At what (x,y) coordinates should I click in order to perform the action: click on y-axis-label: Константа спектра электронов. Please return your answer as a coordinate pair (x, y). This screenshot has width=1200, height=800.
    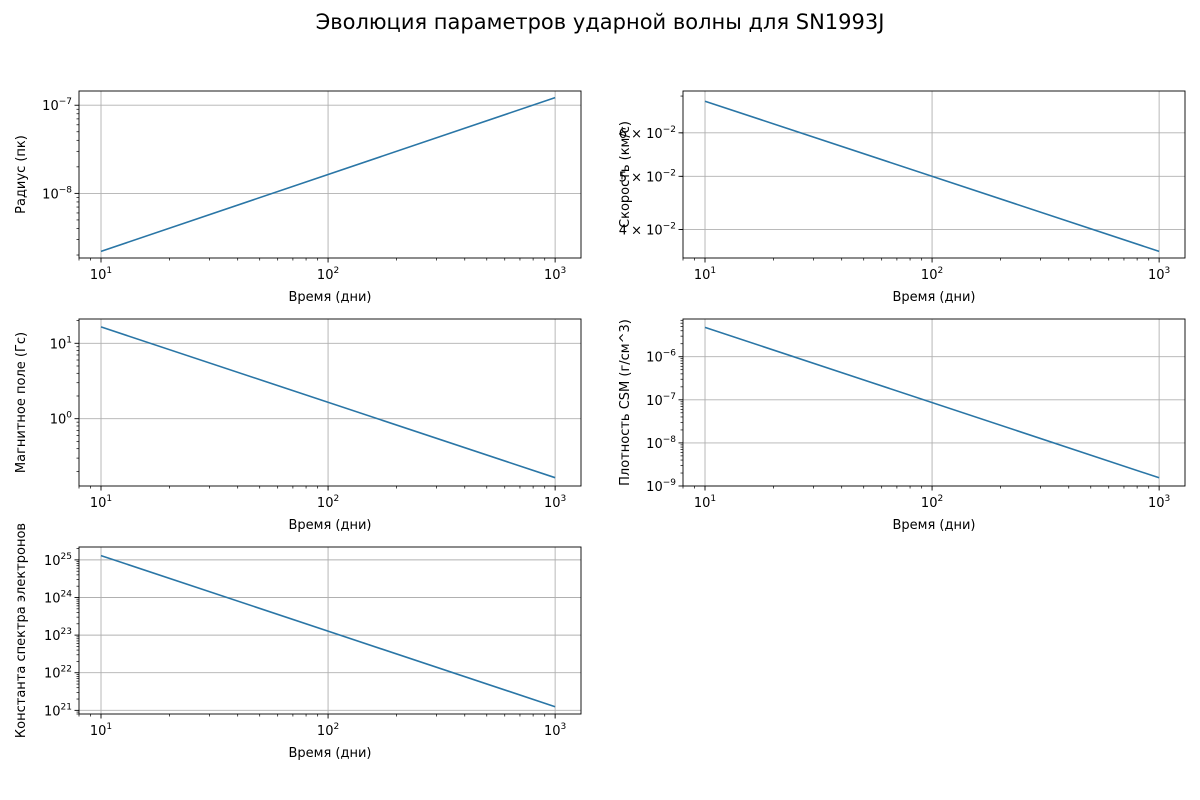
    Looking at the image, I should click on (21, 630).